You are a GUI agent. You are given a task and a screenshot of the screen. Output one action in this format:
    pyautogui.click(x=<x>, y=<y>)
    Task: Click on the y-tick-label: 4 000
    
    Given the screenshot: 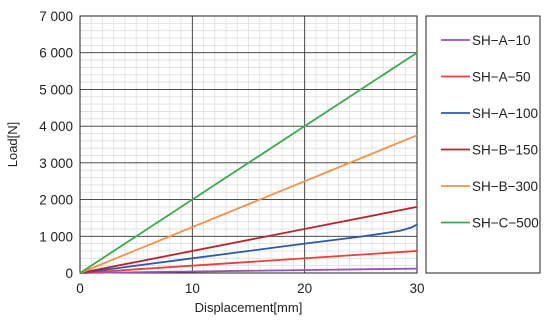 What is the action you would take?
    pyautogui.click(x=56, y=126)
    